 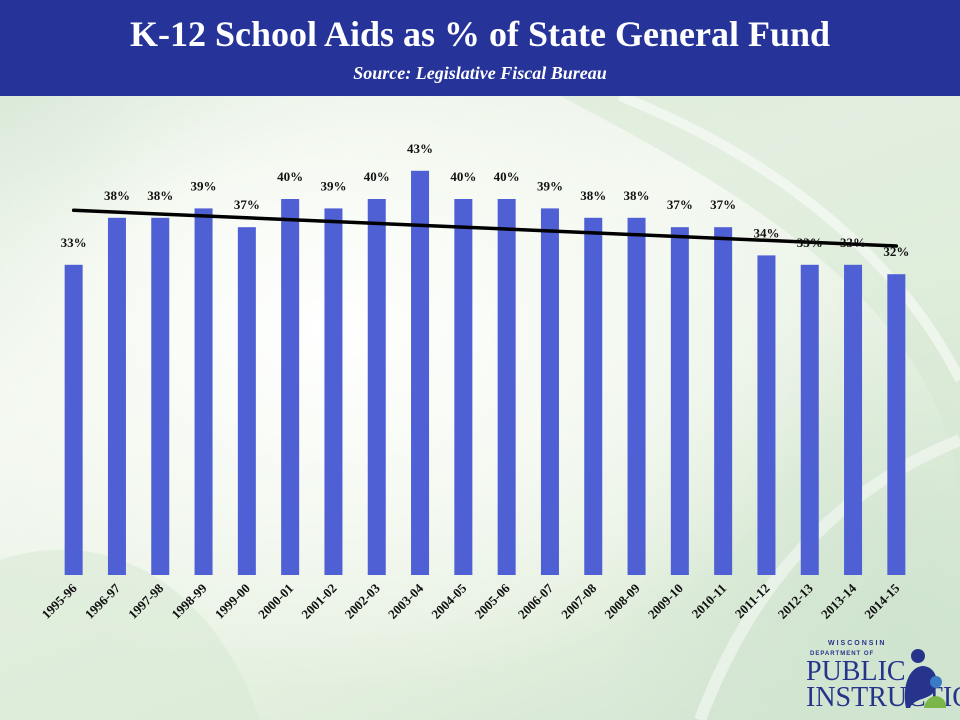 I want to click on logo-department-text: DEPARTMENT OF, so click(x=842, y=654).